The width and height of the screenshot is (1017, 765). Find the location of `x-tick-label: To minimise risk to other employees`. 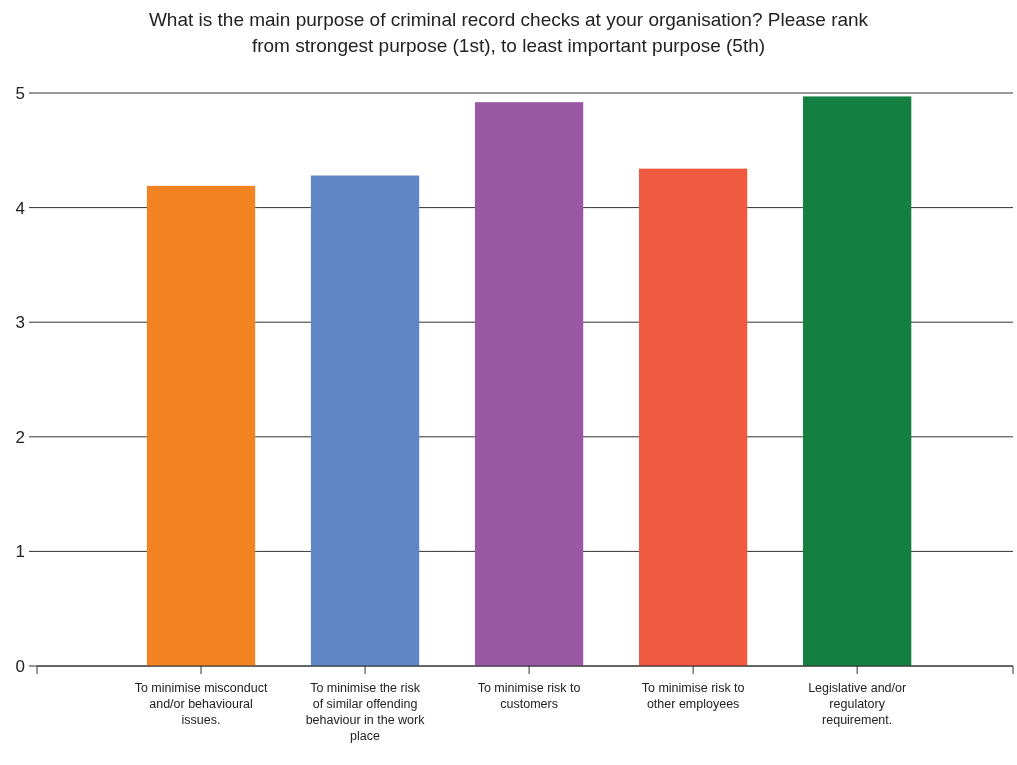

x-tick-label: To minimise risk to other employees is located at coordinates (693, 696).